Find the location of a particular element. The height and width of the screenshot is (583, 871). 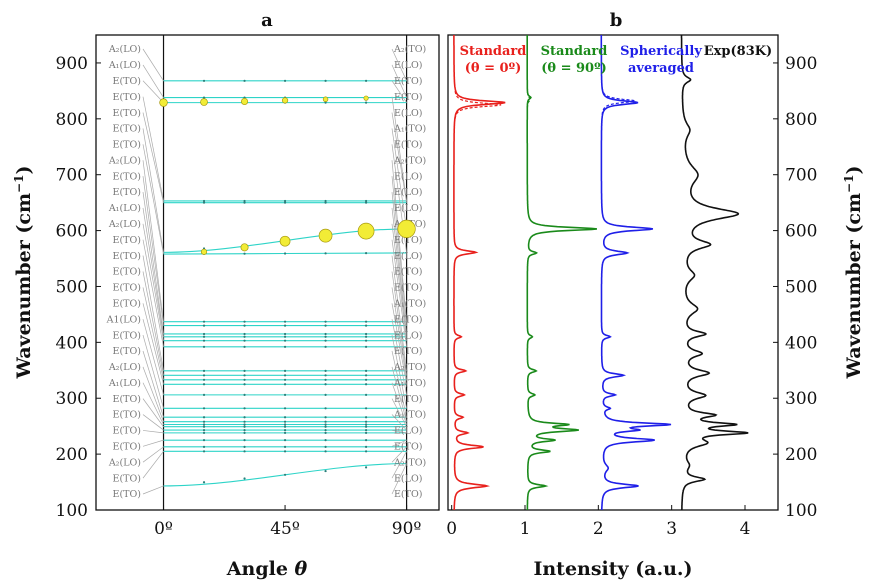

y-tick-label-right: 900 is located at coordinates (801, 64).